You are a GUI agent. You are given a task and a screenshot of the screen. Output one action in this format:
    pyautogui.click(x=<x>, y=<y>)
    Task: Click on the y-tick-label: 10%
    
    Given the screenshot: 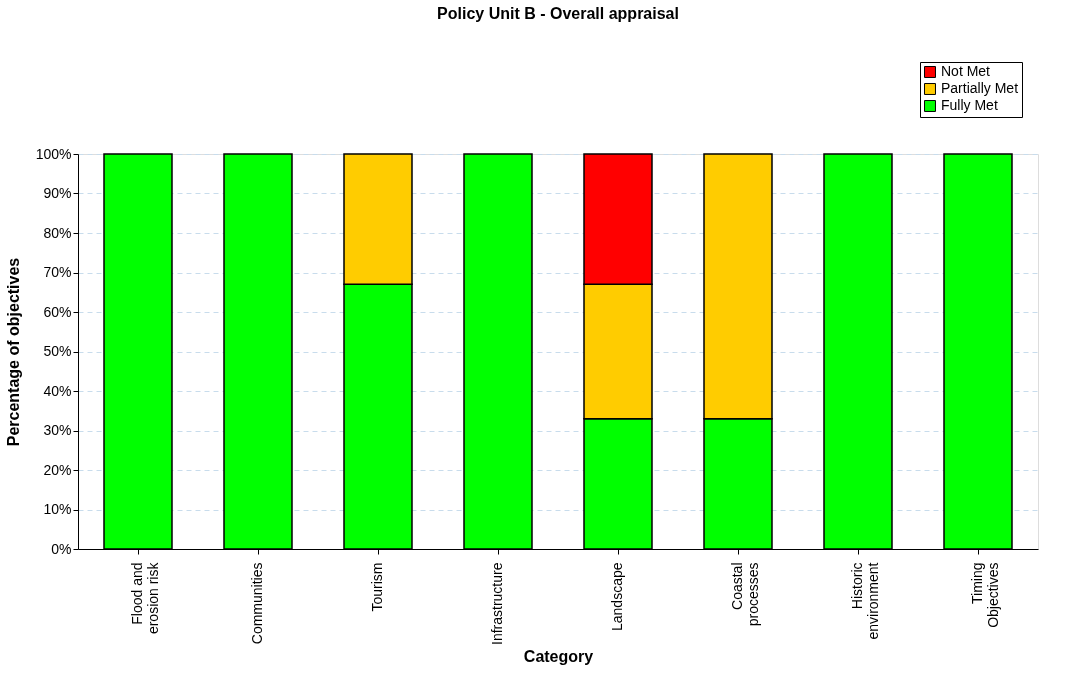 What is the action you would take?
    pyautogui.click(x=57, y=509)
    